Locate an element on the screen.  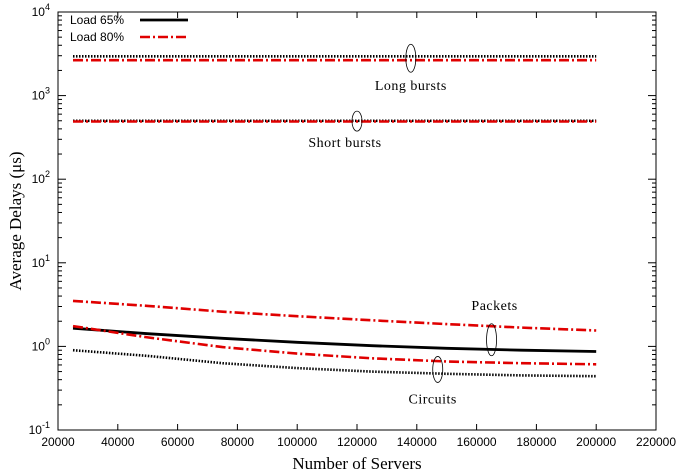
x-tick-label: 60000 is located at coordinates (178, 442).